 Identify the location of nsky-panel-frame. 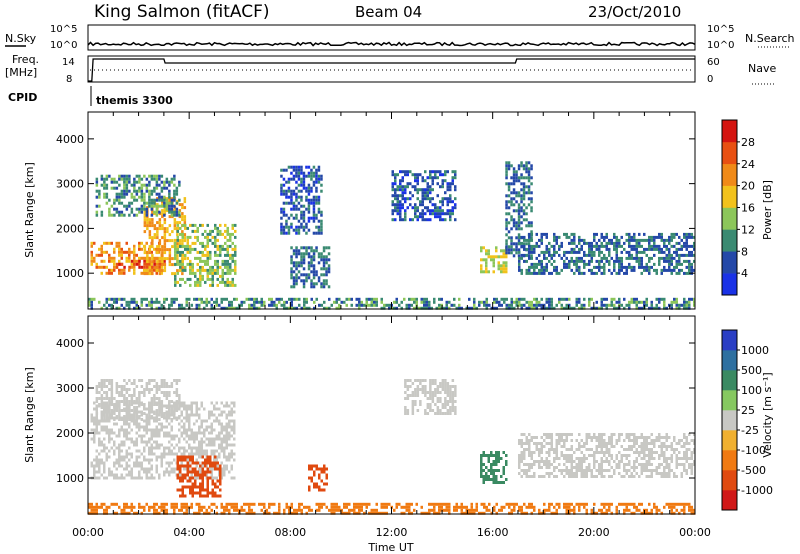
(391, 37).